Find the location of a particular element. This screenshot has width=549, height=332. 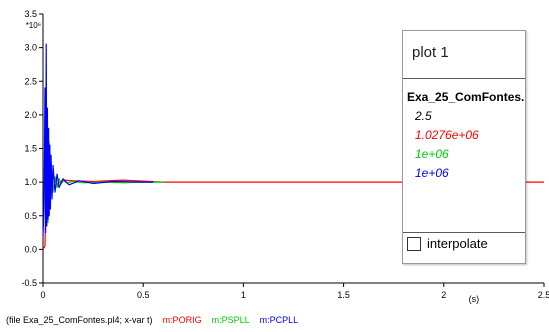

x-tick-label: 1 is located at coordinates (243, 295).